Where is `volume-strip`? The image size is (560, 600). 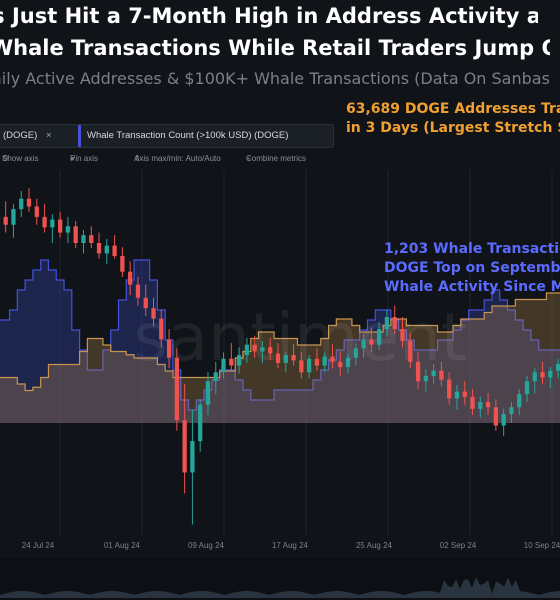
volume-strip is located at coordinates (280, 579).